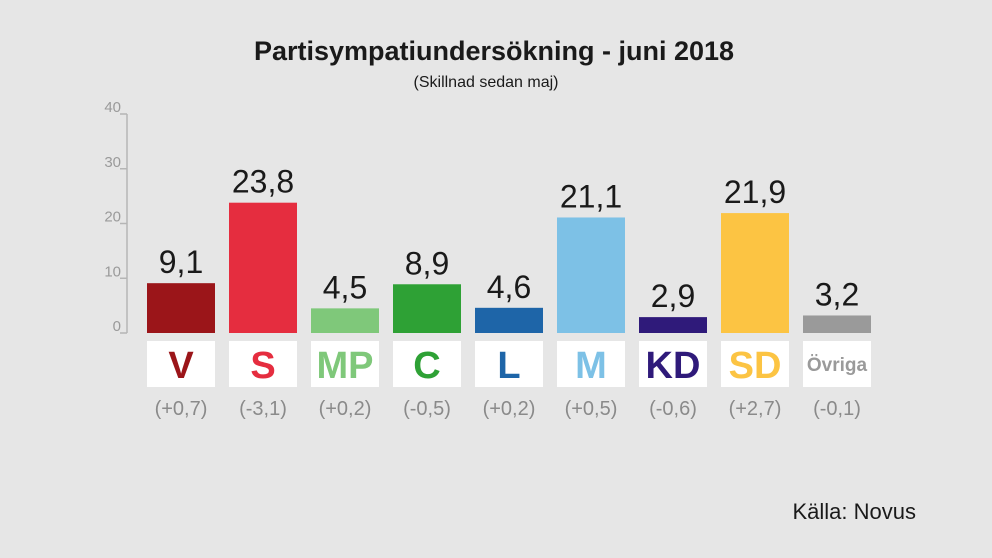 This screenshot has width=992, height=558. What do you see at coordinates (837, 409) in the screenshot?
I see `change-label: (-0,1)` at bounding box center [837, 409].